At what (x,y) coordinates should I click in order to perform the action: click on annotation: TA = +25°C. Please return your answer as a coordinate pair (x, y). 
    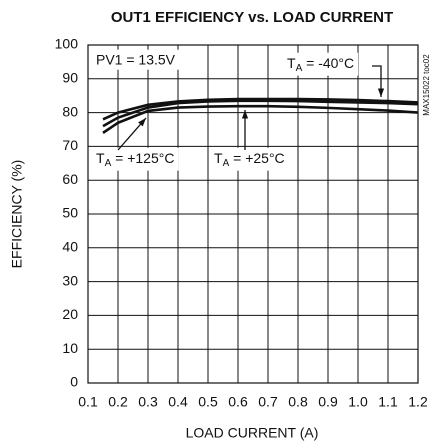
    Looking at the image, I should click on (249, 159).